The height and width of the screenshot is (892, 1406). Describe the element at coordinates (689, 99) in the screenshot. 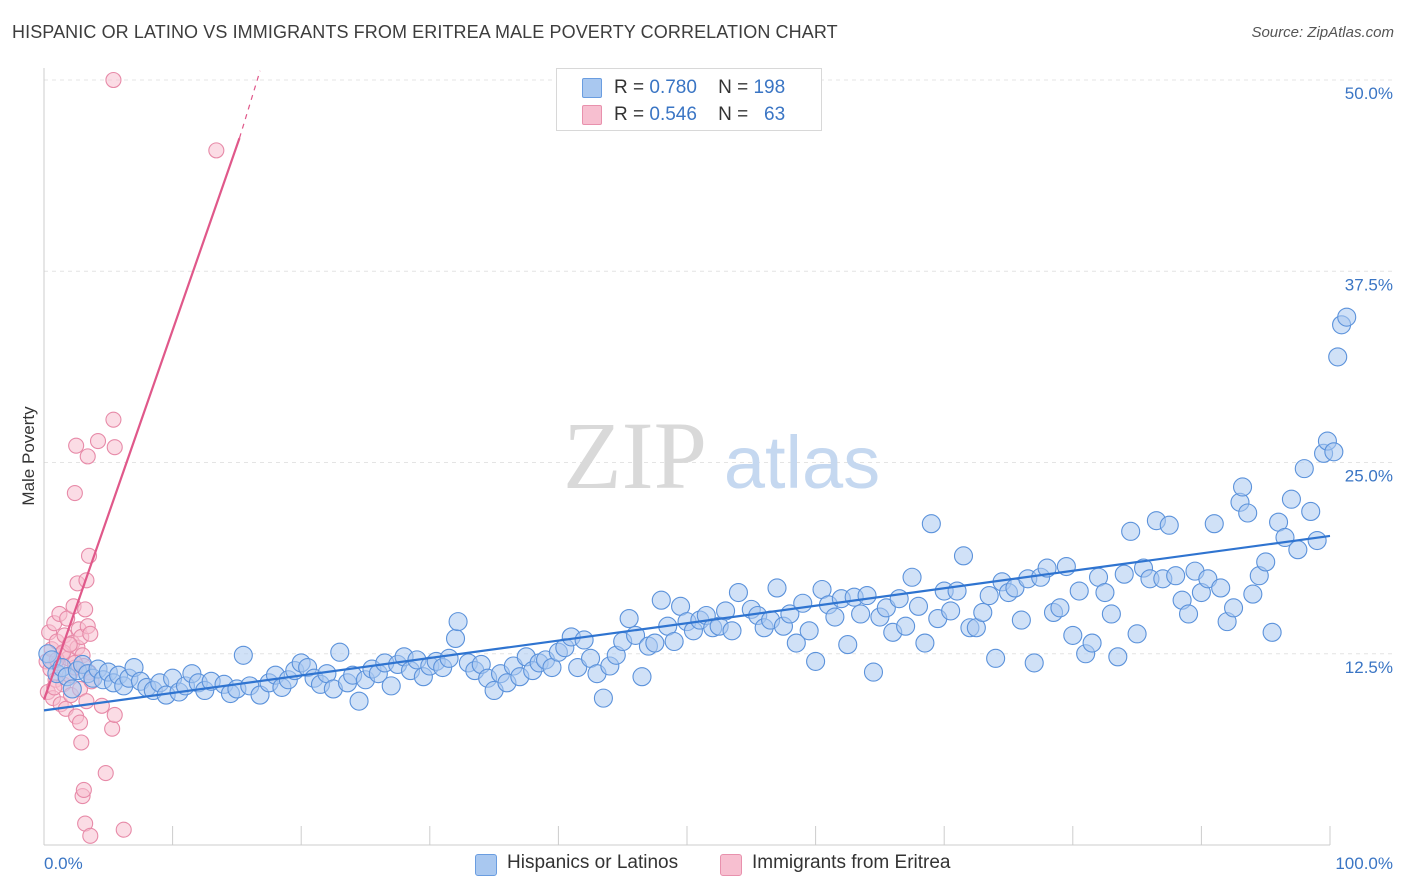

I see `stats-legend: R = 0.780 N = 198 R = 0.546 N = 63` at that location.